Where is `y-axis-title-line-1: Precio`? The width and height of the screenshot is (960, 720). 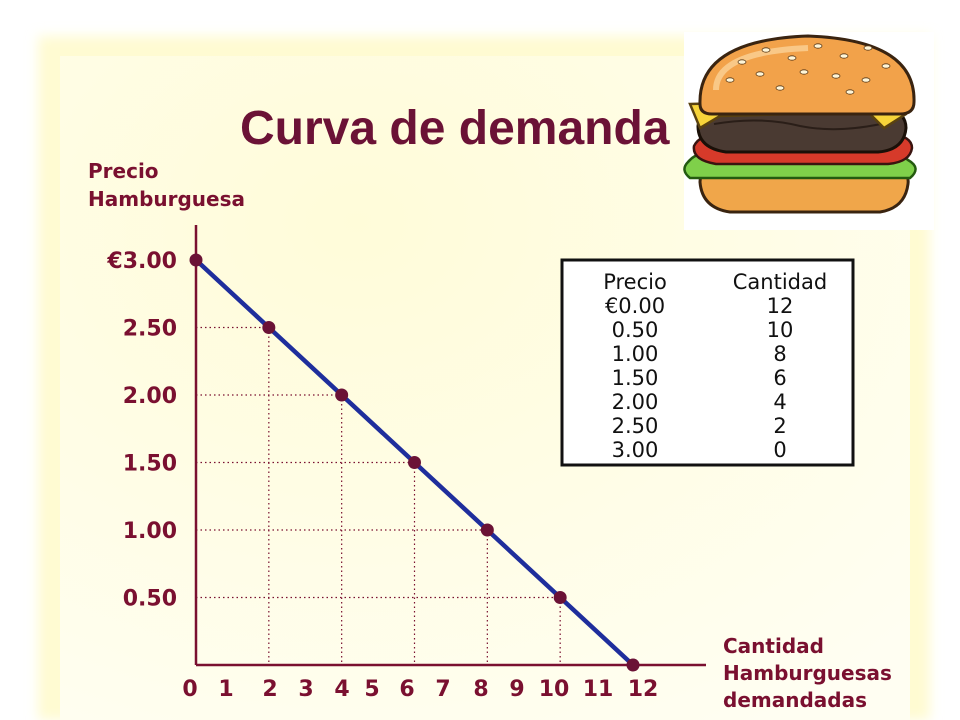
y-axis-title-line-1: Precio is located at coordinates (123, 171).